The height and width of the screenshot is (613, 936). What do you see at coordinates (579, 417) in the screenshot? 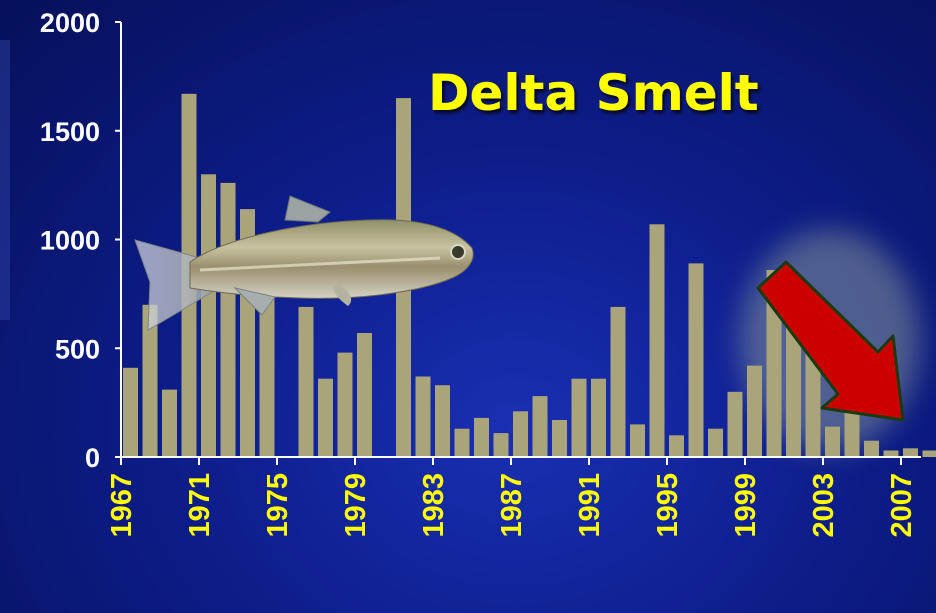
I see `bar-1990` at bounding box center [579, 417].